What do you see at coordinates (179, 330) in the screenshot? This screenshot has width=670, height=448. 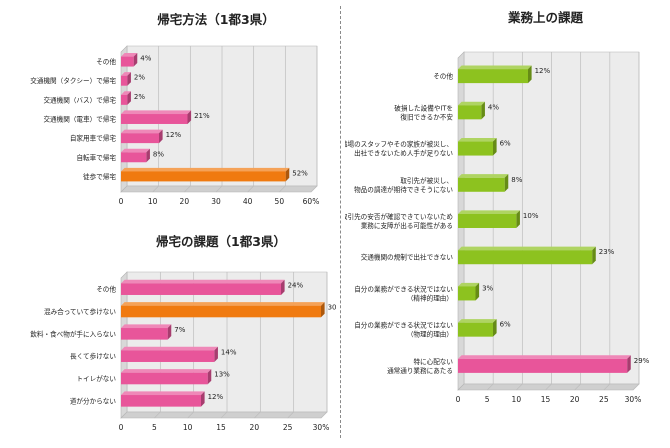 I see `c2-value-label: 7%` at bounding box center [179, 330].